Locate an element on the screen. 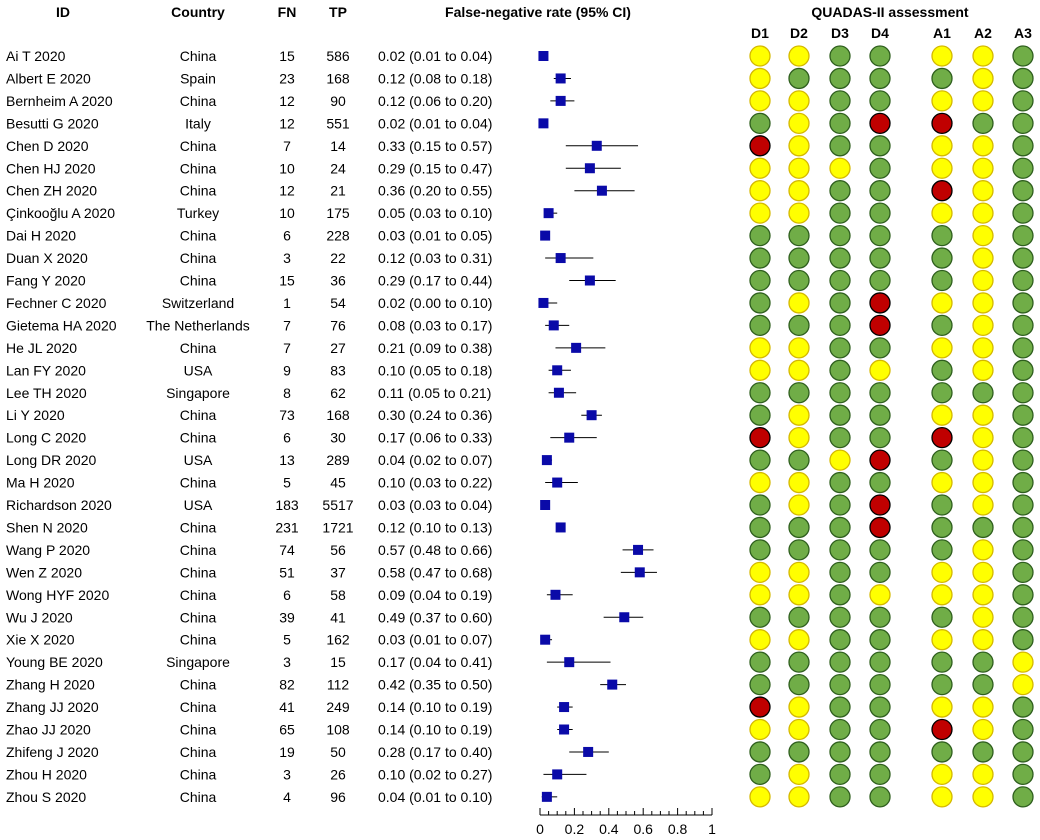  study-id: Chen HJ 2020 is located at coordinates (51, 168).